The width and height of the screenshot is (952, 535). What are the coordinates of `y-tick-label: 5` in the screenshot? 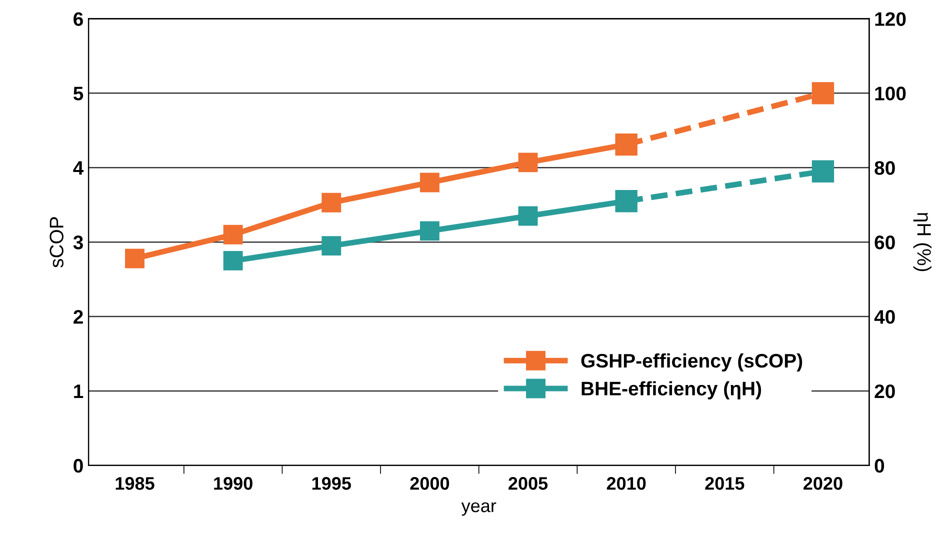 It's located at (78, 93).